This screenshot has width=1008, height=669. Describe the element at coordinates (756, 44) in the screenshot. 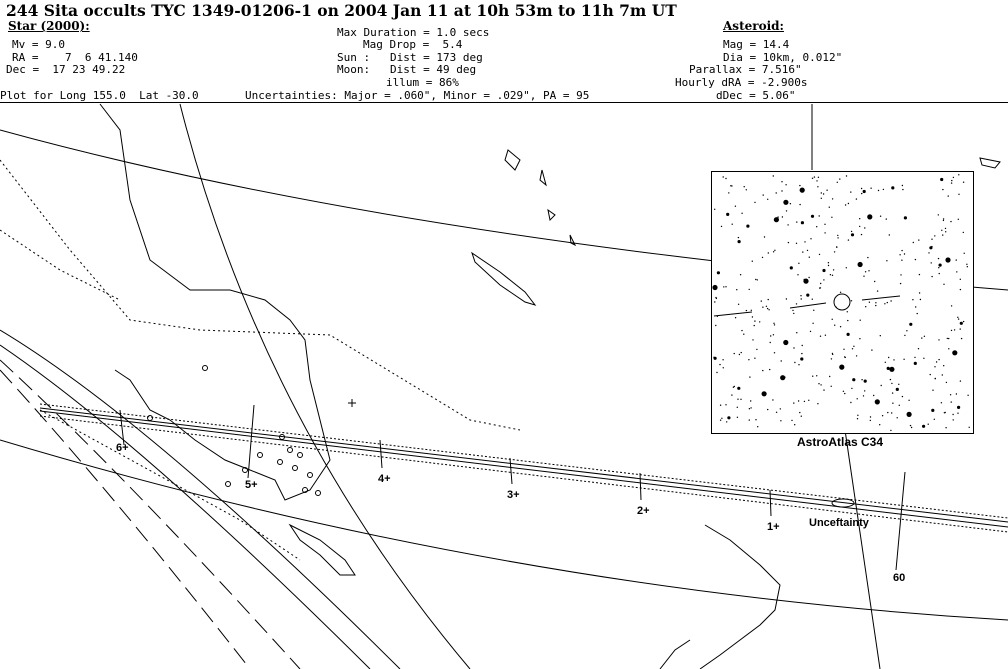

I see `asteroid-mag: Mag = 14.4` at that location.